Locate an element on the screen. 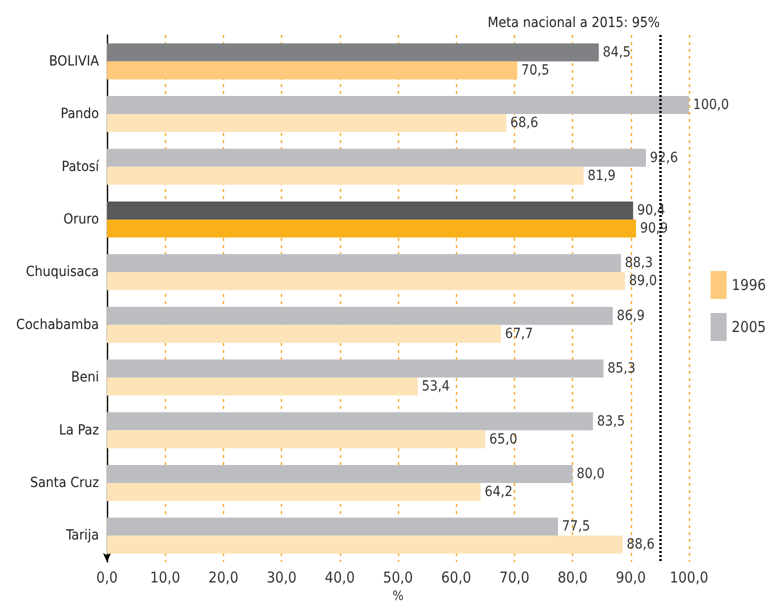 The height and width of the screenshot is (612, 779). y-tick-label: La Paz is located at coordinates (79, 430).